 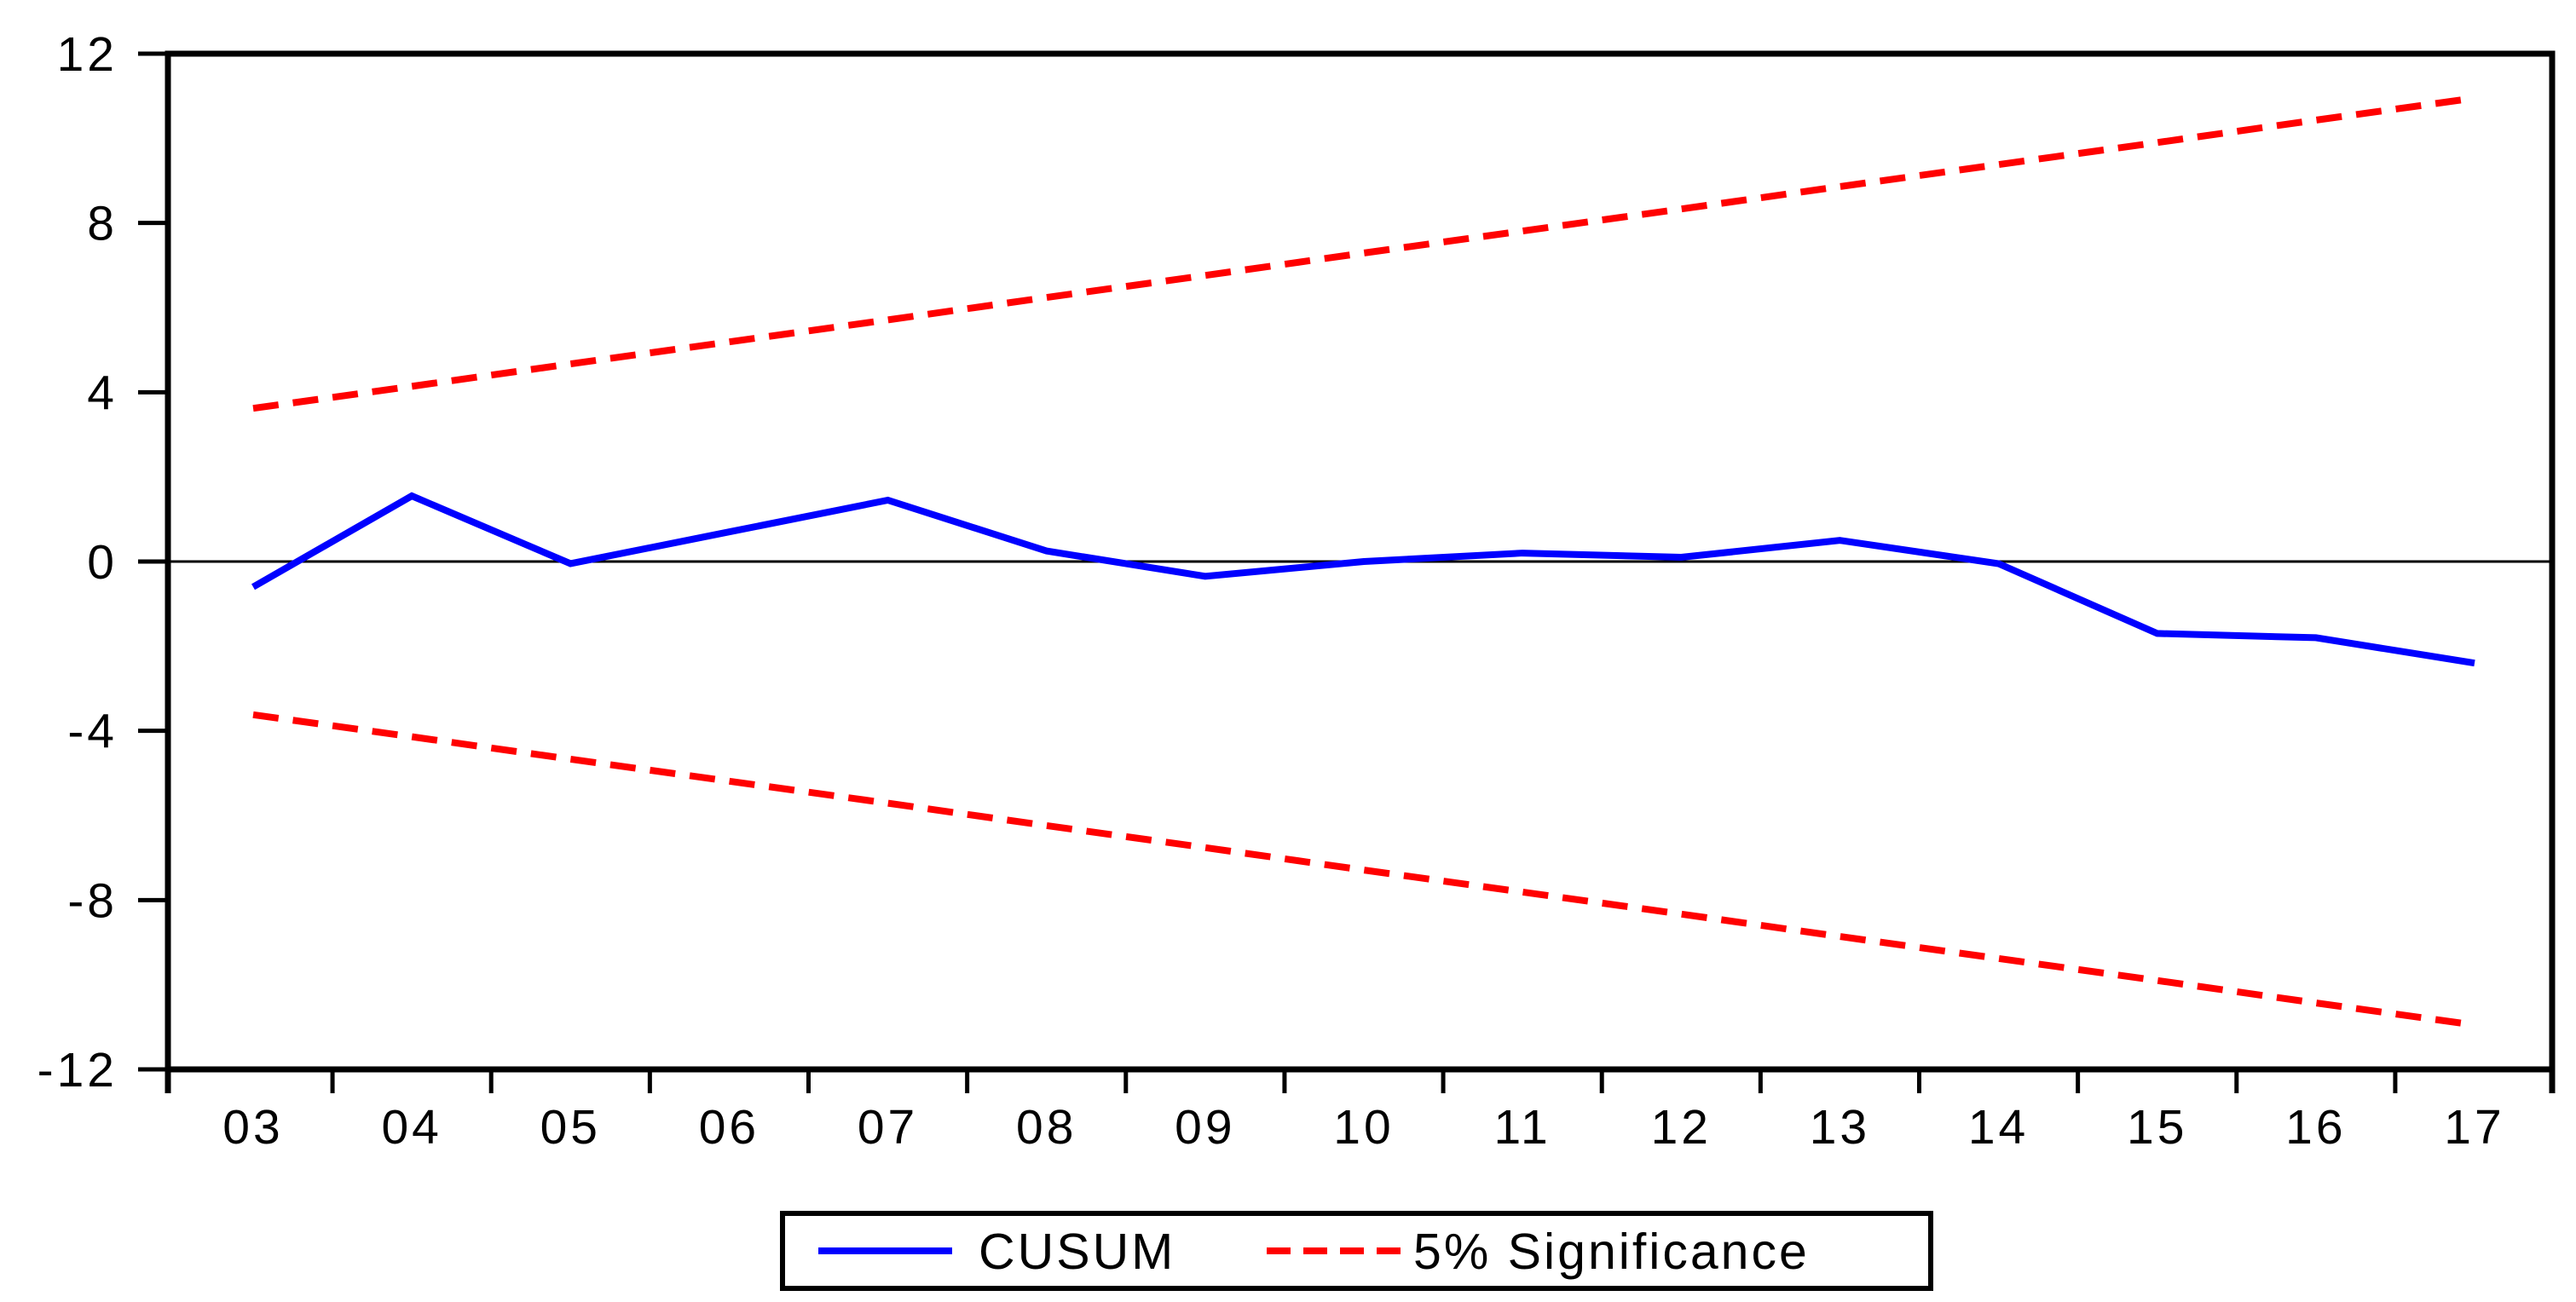 What do you see at coordinates (252, 1127) in the screenshot?
I see `x-tick-label: 03` at bounding box center [252, 1127].